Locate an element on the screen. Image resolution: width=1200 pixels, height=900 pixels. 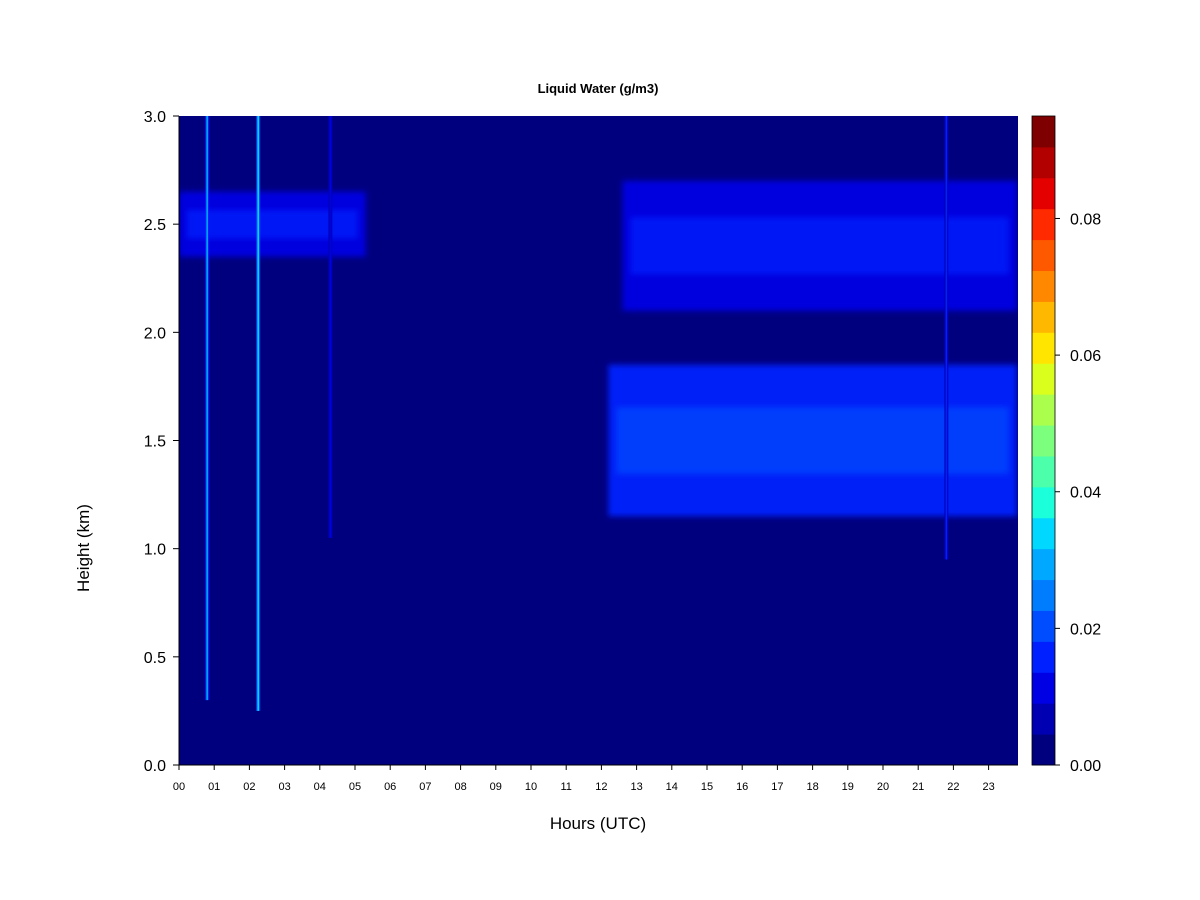
x-tick-label: 01 is located at coordinates (214, 787).